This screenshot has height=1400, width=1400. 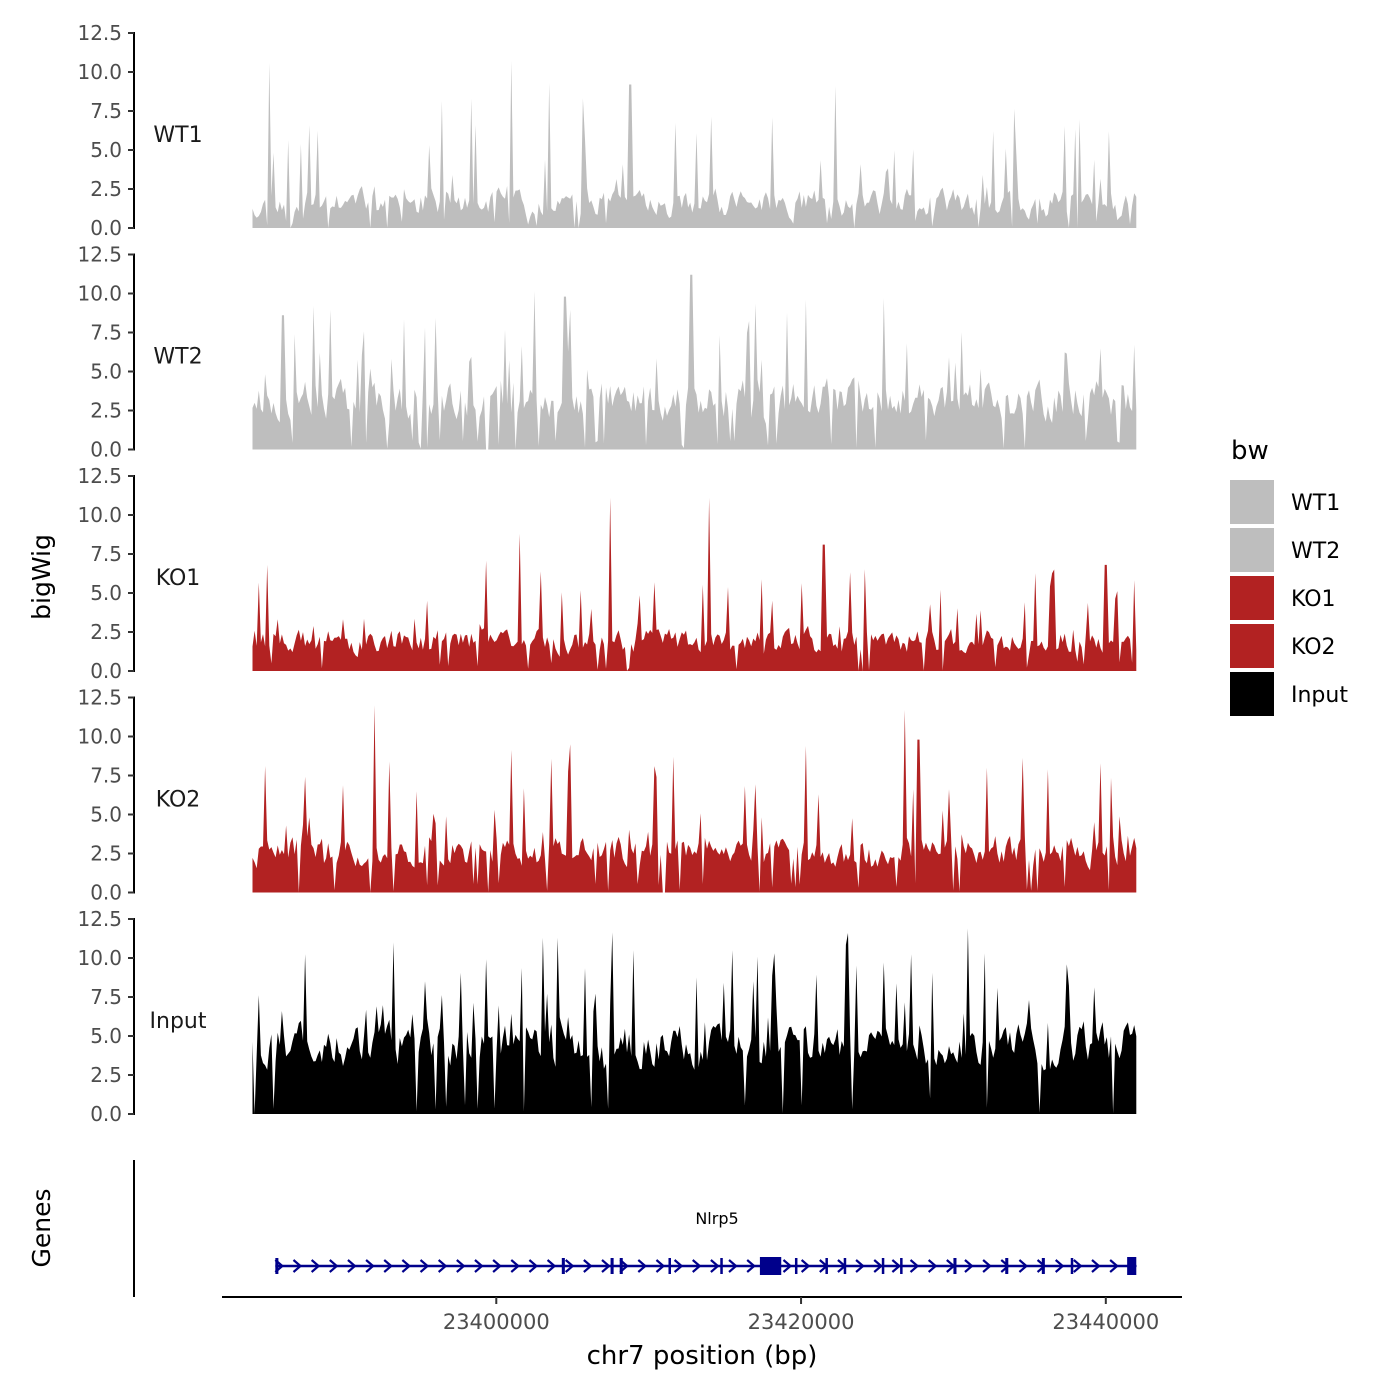 I want to click on track-ko1: 0.0 2.5 5.0 7.5 10.0 12.5 KO1, so click(x=607, y=573).